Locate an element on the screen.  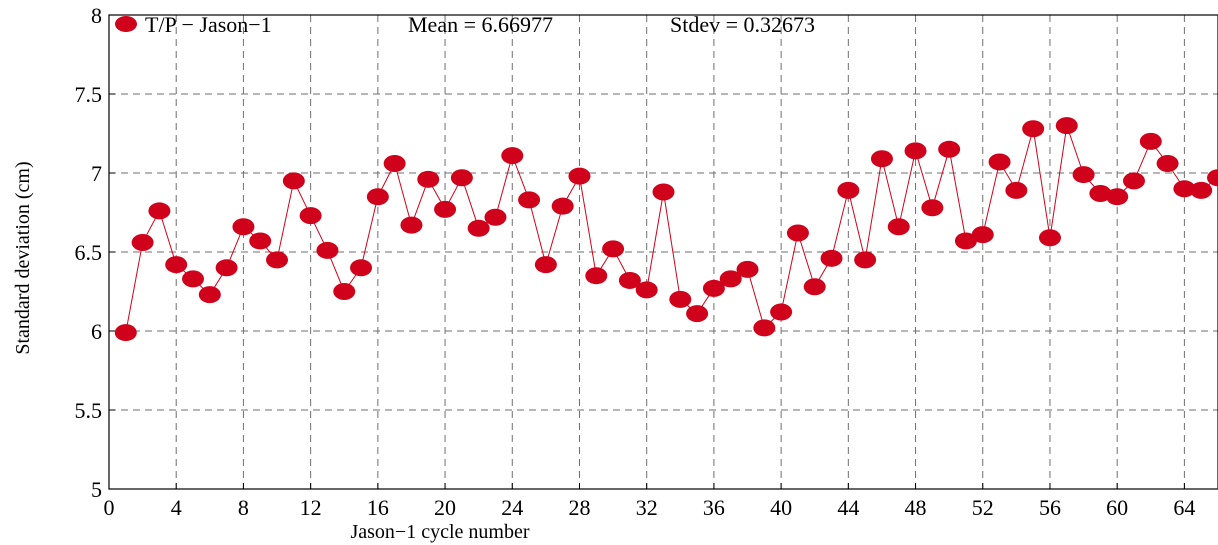
legend-label: T/P − Jason−1 is located at coordinates (208, 24).